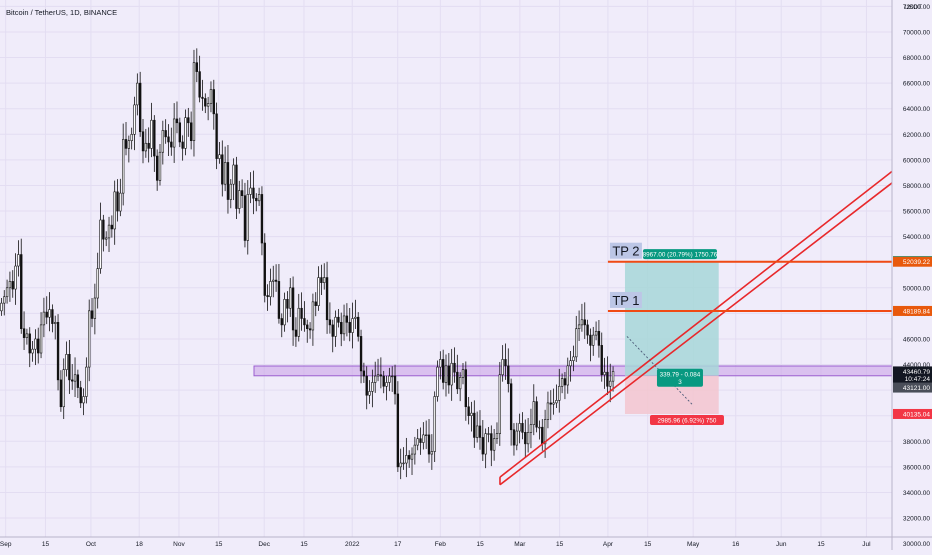 This screenshot has width=932, height=555. I want to click on price-label-4013504: 40135.04, so click(912, 413).